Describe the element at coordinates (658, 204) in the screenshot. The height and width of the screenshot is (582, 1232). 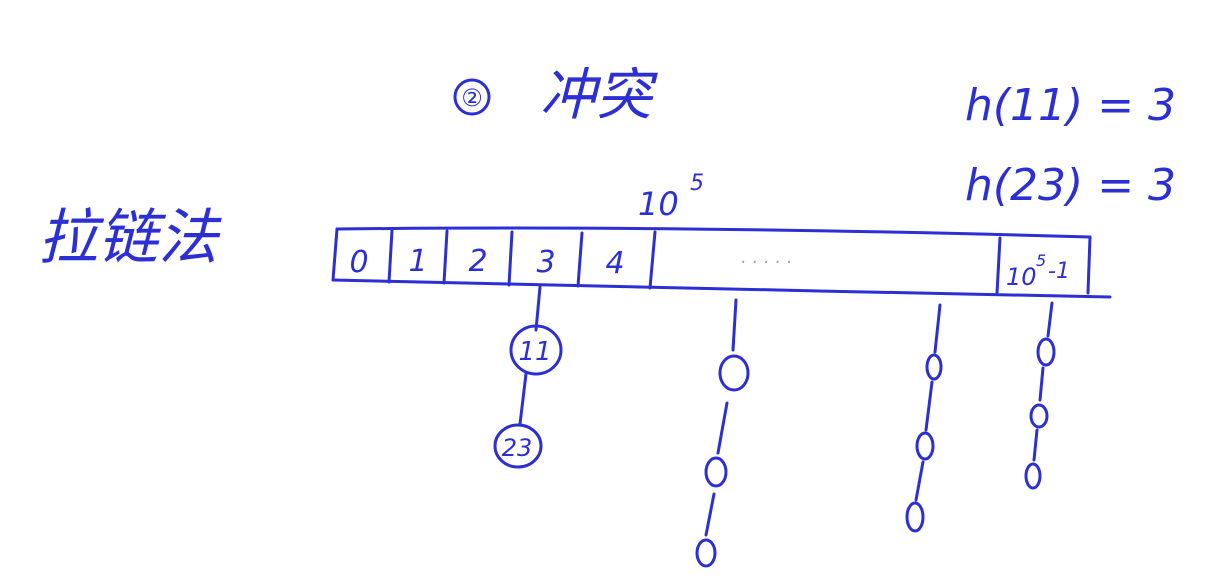
I see `top-annotation-base: 10` at that location.